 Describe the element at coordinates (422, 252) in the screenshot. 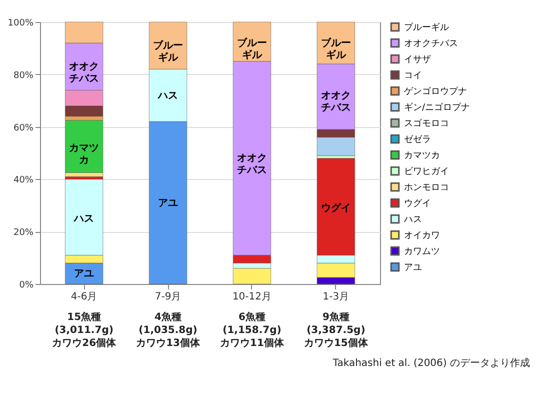

I see `legend-label: カワムツ` at that location.